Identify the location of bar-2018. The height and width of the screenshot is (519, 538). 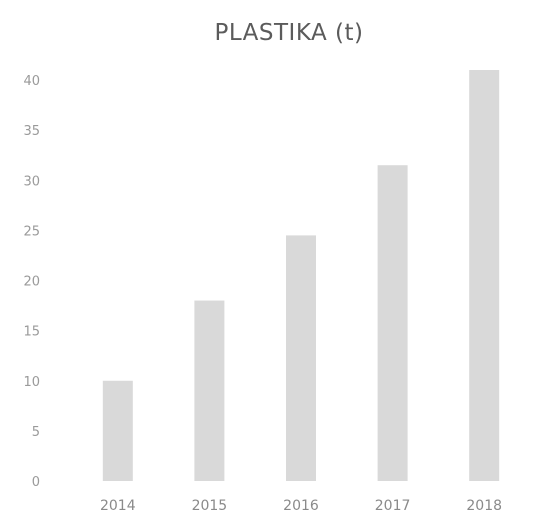
(484, 275).